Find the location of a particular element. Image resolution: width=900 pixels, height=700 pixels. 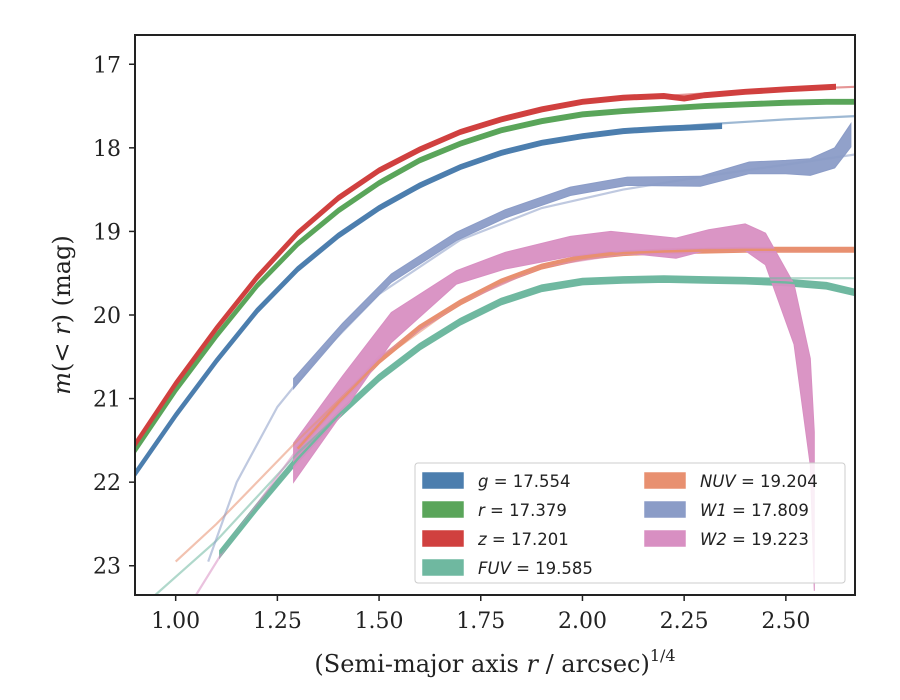

x-tick-label: 1.00 is located at coordinates (175, 621).